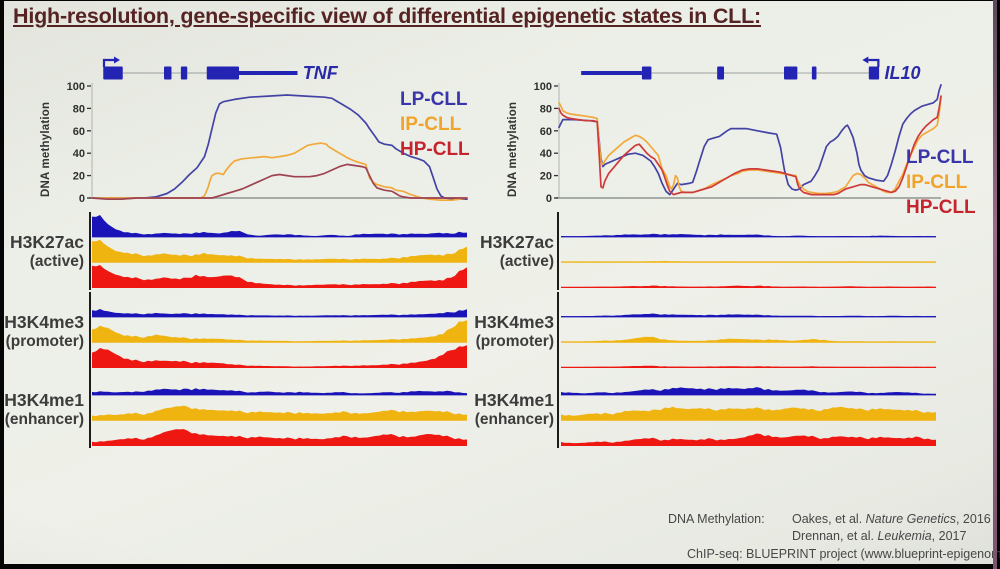 Image resolution: width=1000 pixels, height=569 pixels. Describe the element at coordinates (750, 69) in the screenshot. I see `il10-gene-diagram: IL10` at that location.